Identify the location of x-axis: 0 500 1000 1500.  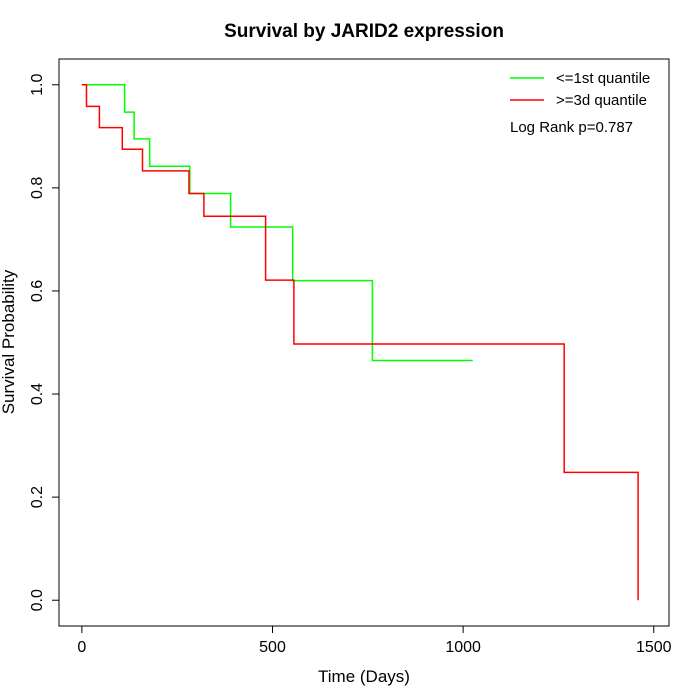
(374, 640).